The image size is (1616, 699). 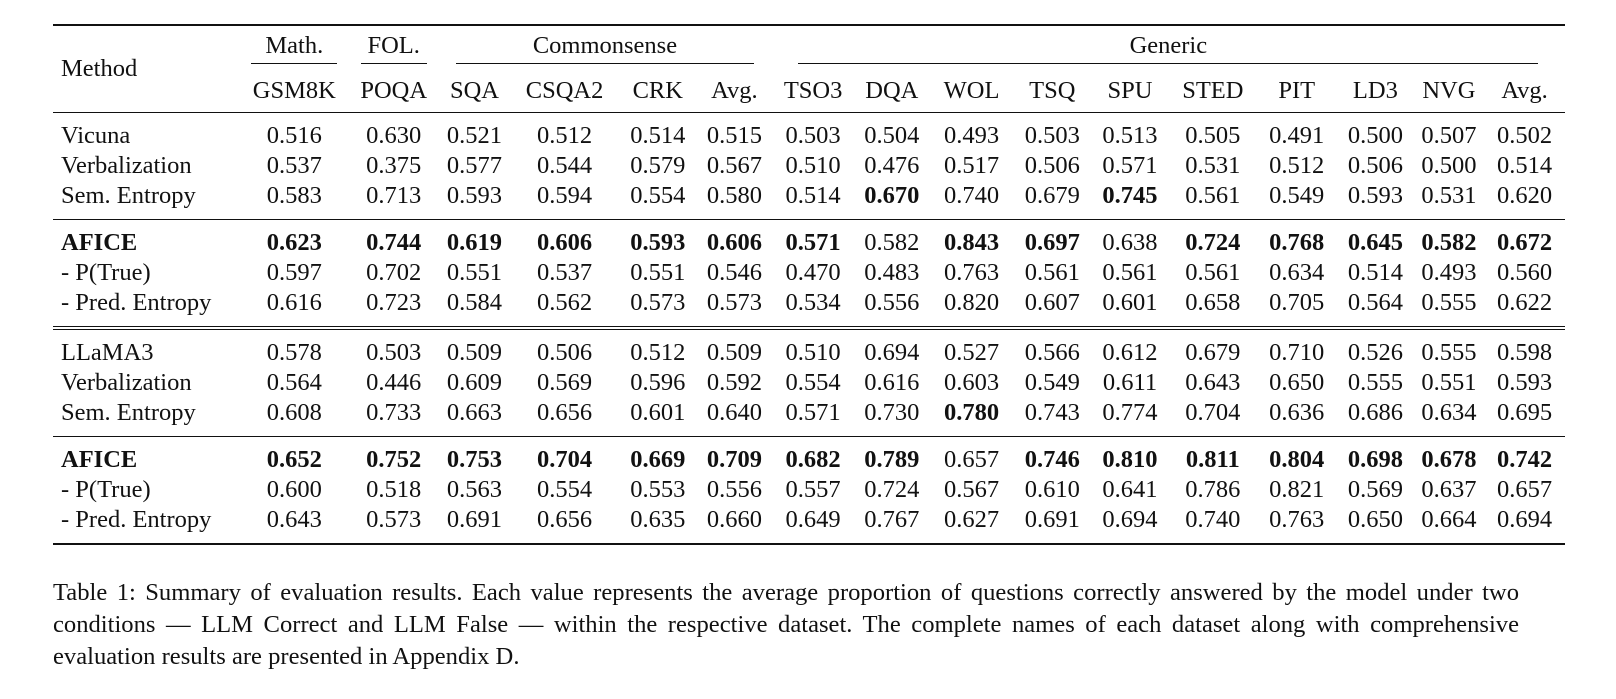 What do you see at coordinates (1130, 412) in the screenshot?
I see `value-cell: 0.774` at bounding box center [1130, 412].